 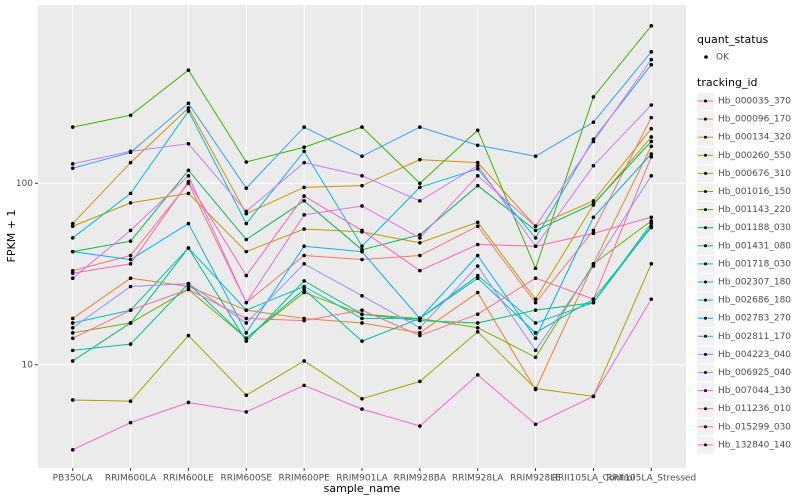 I want to click on legend-label: OK, so click(x=723, y=58).